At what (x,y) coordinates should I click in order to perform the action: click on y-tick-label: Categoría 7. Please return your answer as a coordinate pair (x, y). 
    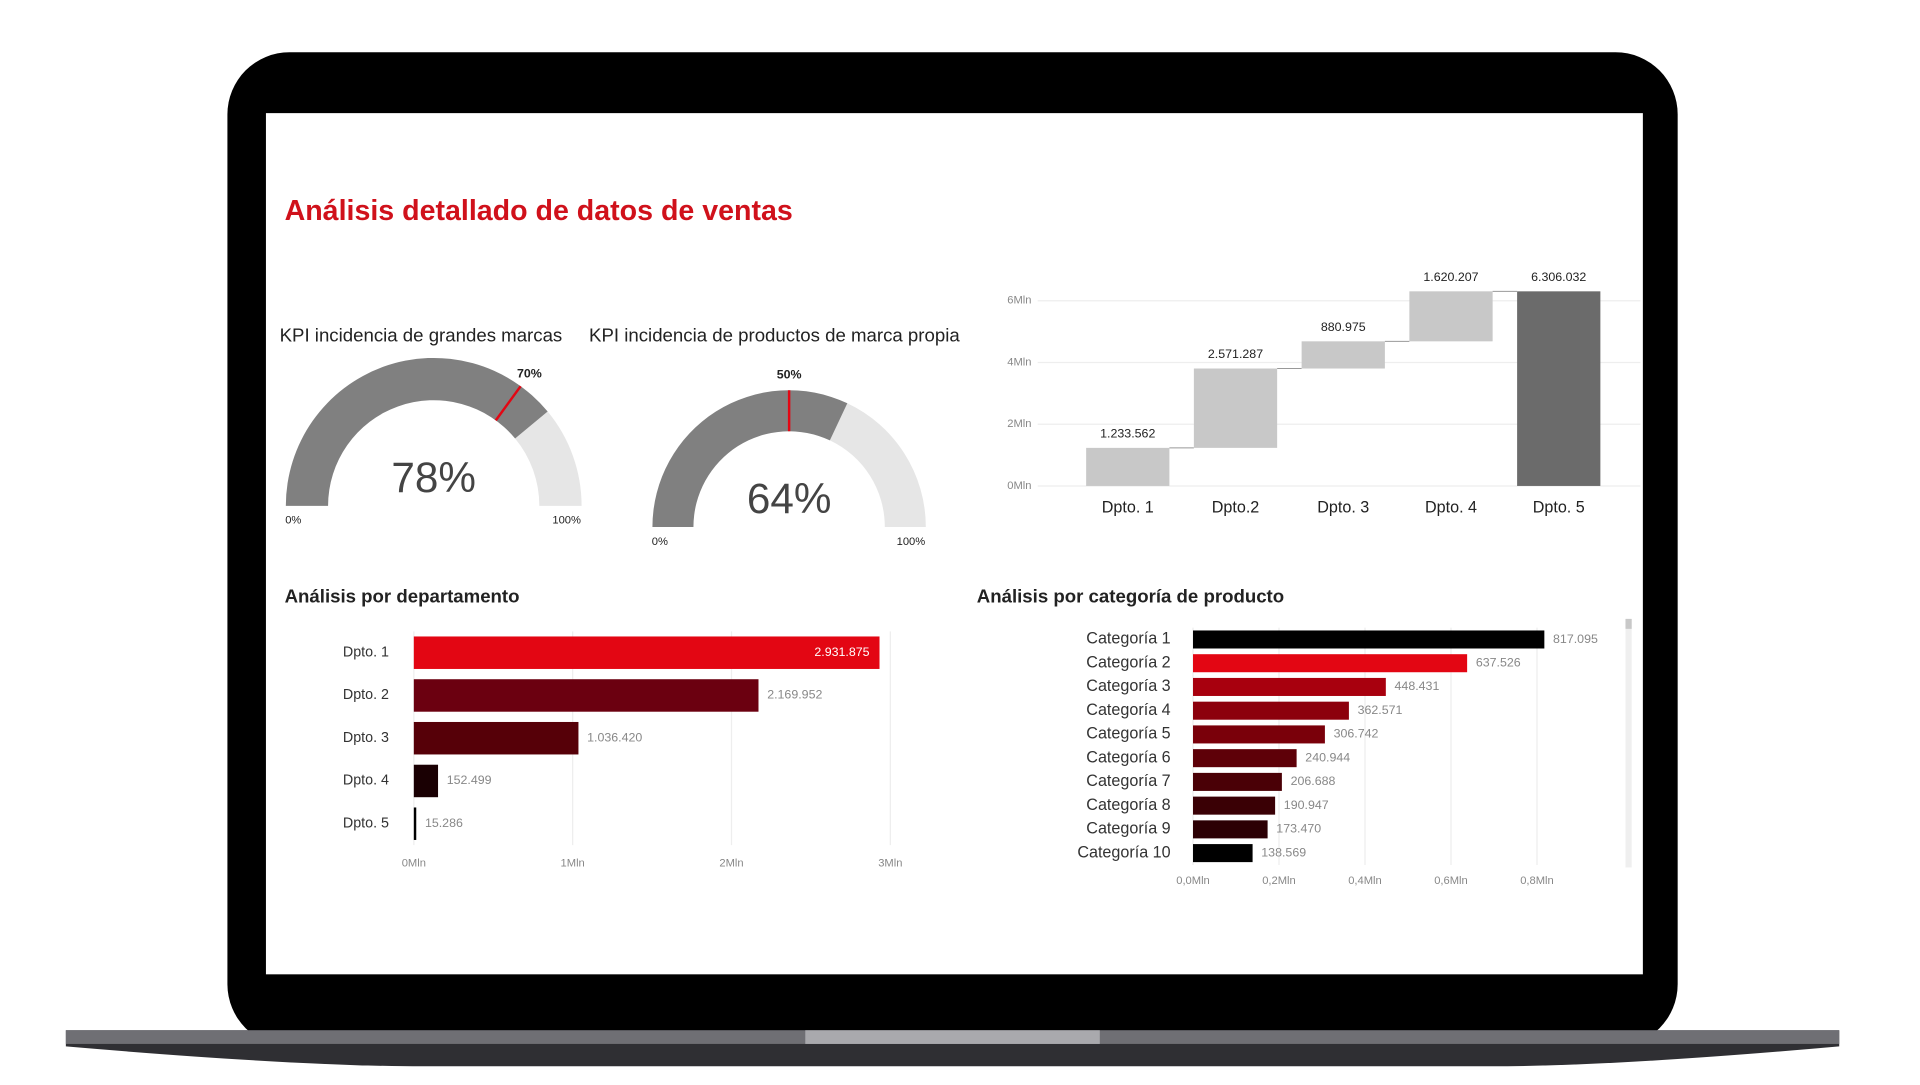
    Looking at the image, I should click on (1128, 781).